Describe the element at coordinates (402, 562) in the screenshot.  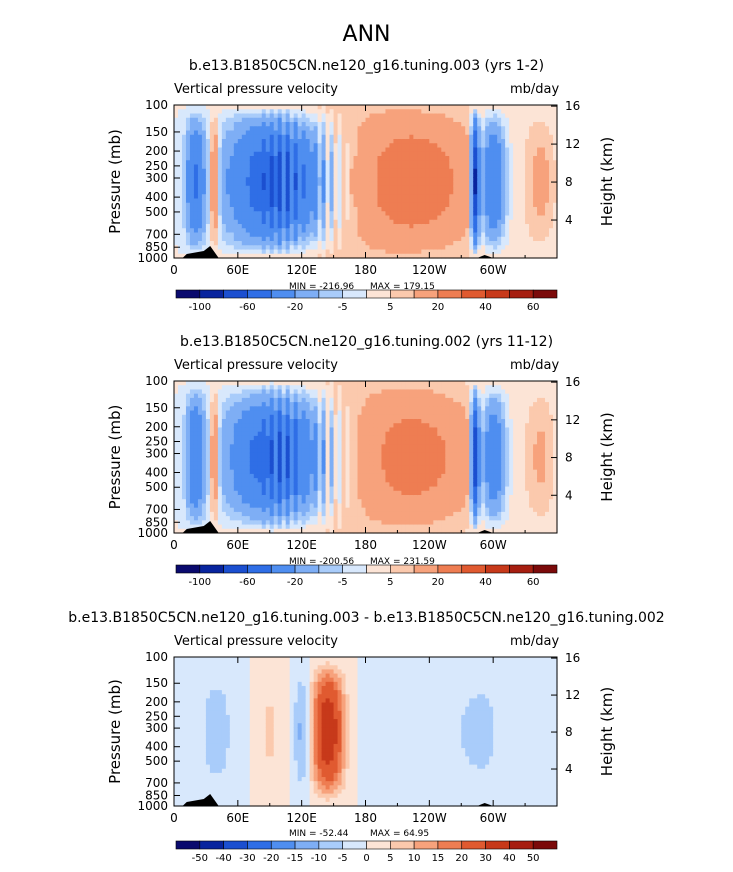
I see `panel-2-max: MAX = 231.59` at that location.